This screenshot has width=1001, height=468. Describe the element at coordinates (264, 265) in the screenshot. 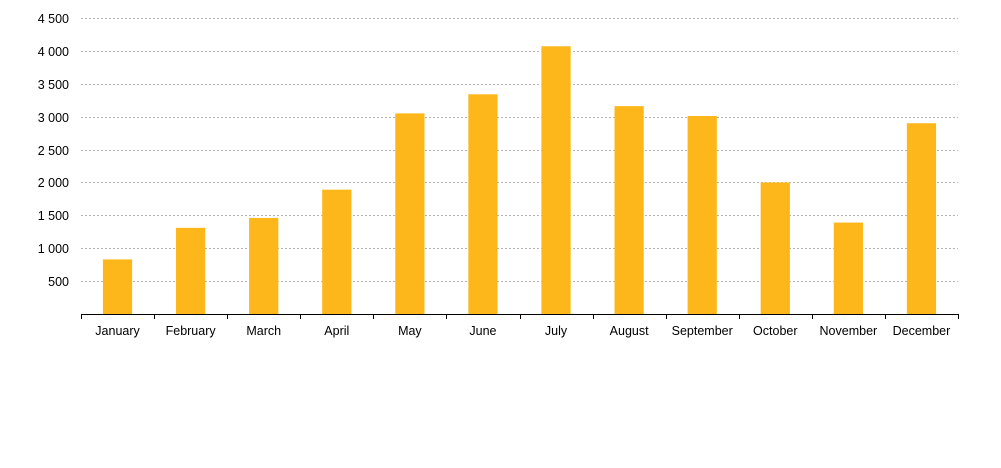

I see `bar-march` at that location.